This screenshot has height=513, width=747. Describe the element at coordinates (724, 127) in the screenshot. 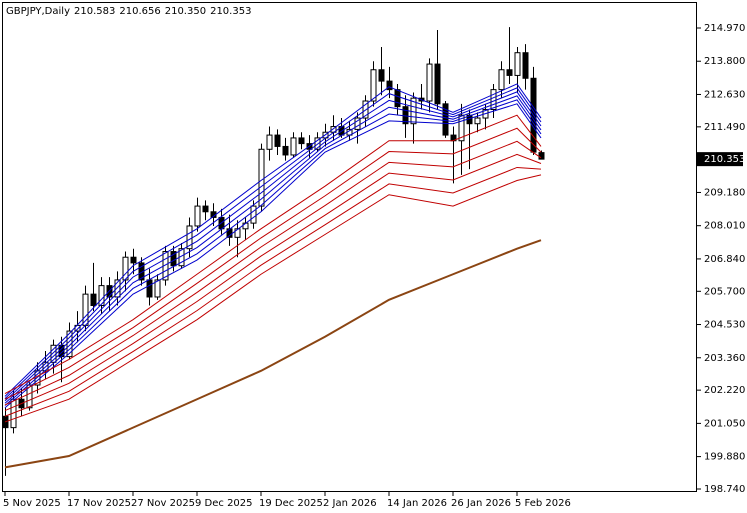

I see `y-tick-label: 211.490` at that location.